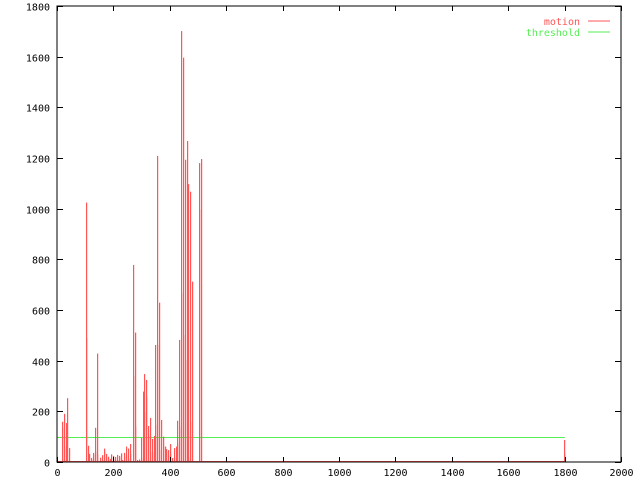 The width and height of the screenshot is (640, 480). What do you see at coordinates (41, 312) in the screenshot?
I see `y-tick-label: 600` at bounding box center [41, 312].